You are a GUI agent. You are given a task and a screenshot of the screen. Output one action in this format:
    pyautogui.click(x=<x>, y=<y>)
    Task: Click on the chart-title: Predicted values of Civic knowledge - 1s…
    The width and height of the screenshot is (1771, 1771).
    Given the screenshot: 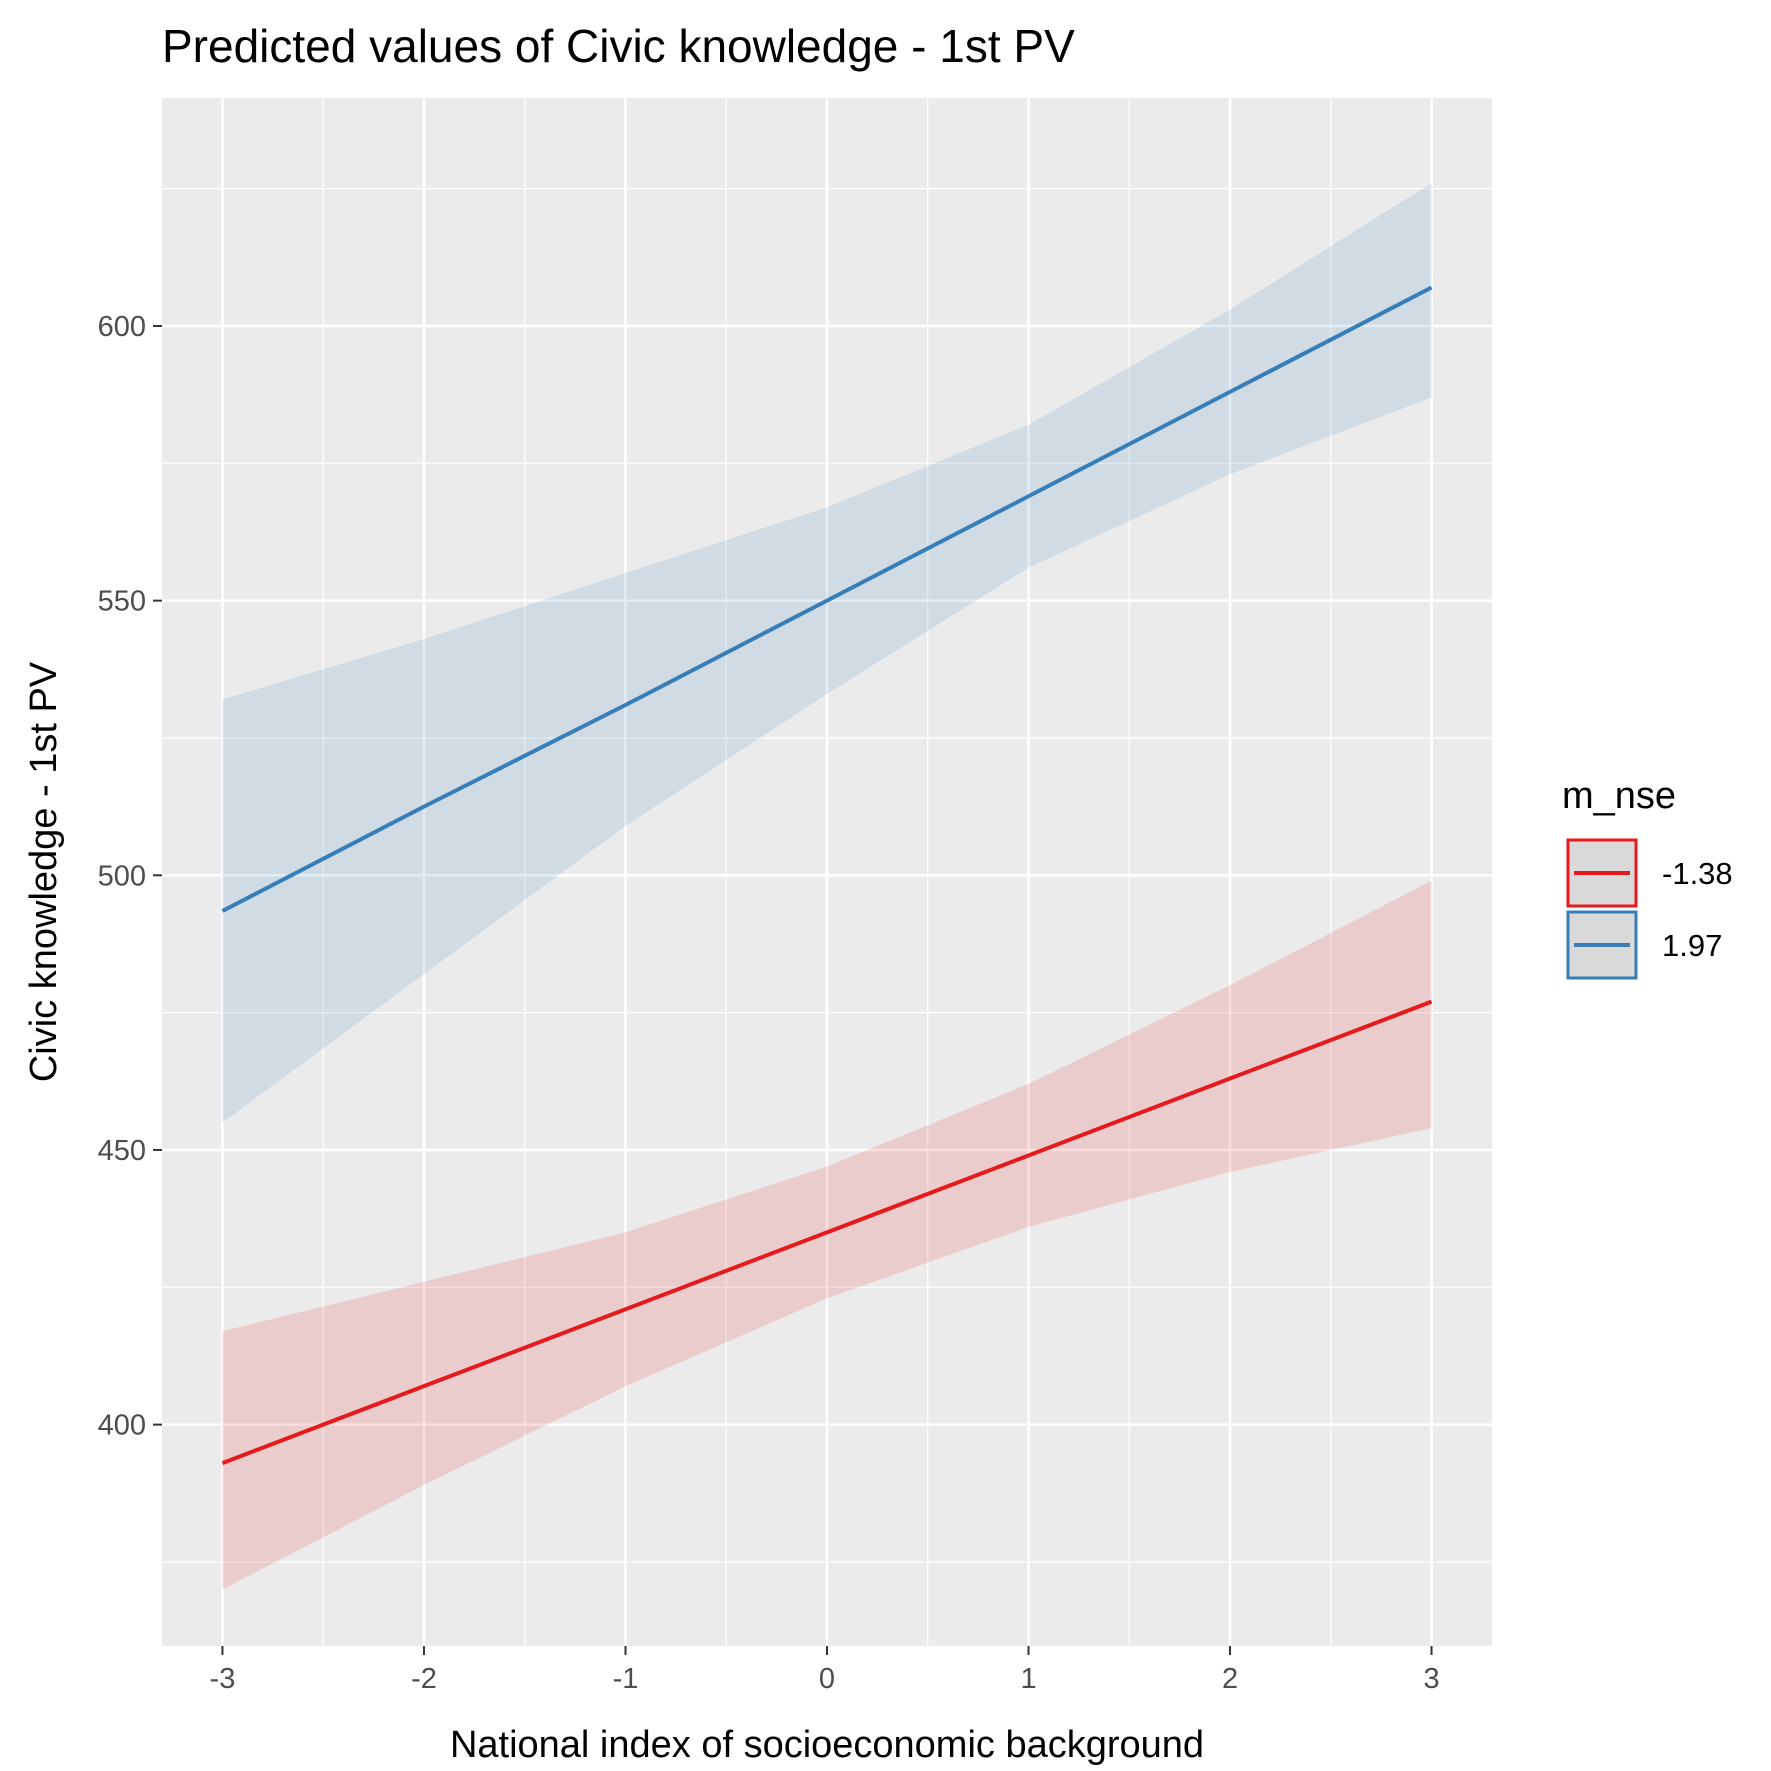 What is the action you would take?
    pyautogui.click(x=618, y=46)
    